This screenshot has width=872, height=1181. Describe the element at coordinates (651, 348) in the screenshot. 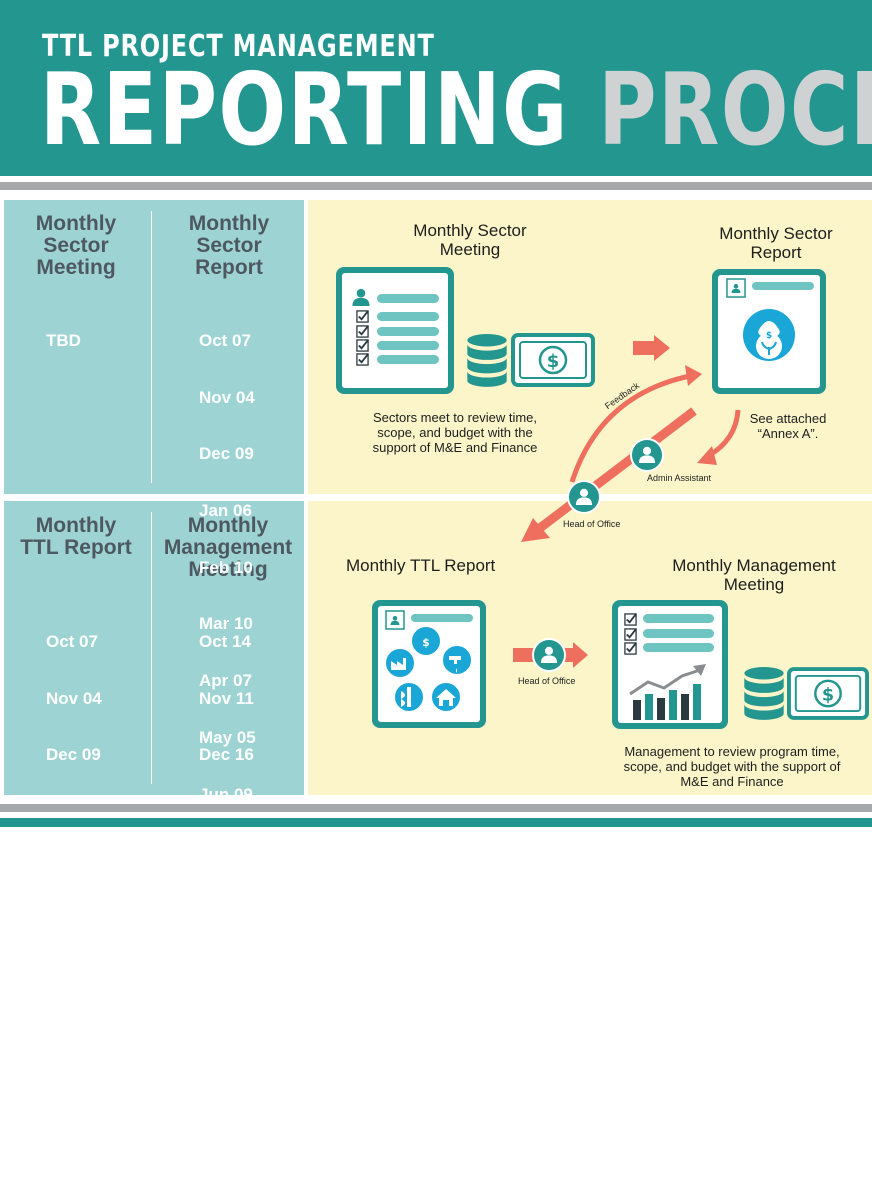

I see `arrow-right-icon` at that location.